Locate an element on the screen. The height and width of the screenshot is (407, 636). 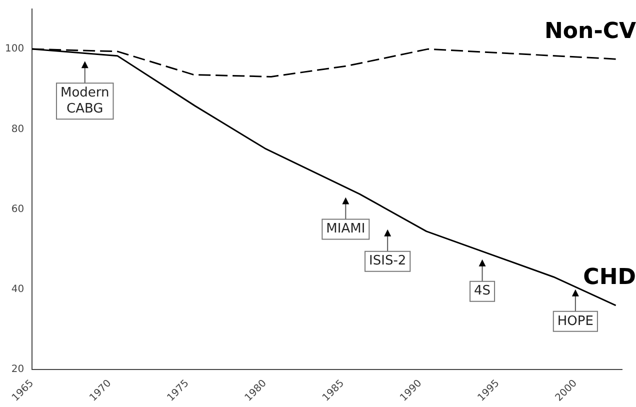
y-tick-label: 20 is located at coordinates (17, 370).